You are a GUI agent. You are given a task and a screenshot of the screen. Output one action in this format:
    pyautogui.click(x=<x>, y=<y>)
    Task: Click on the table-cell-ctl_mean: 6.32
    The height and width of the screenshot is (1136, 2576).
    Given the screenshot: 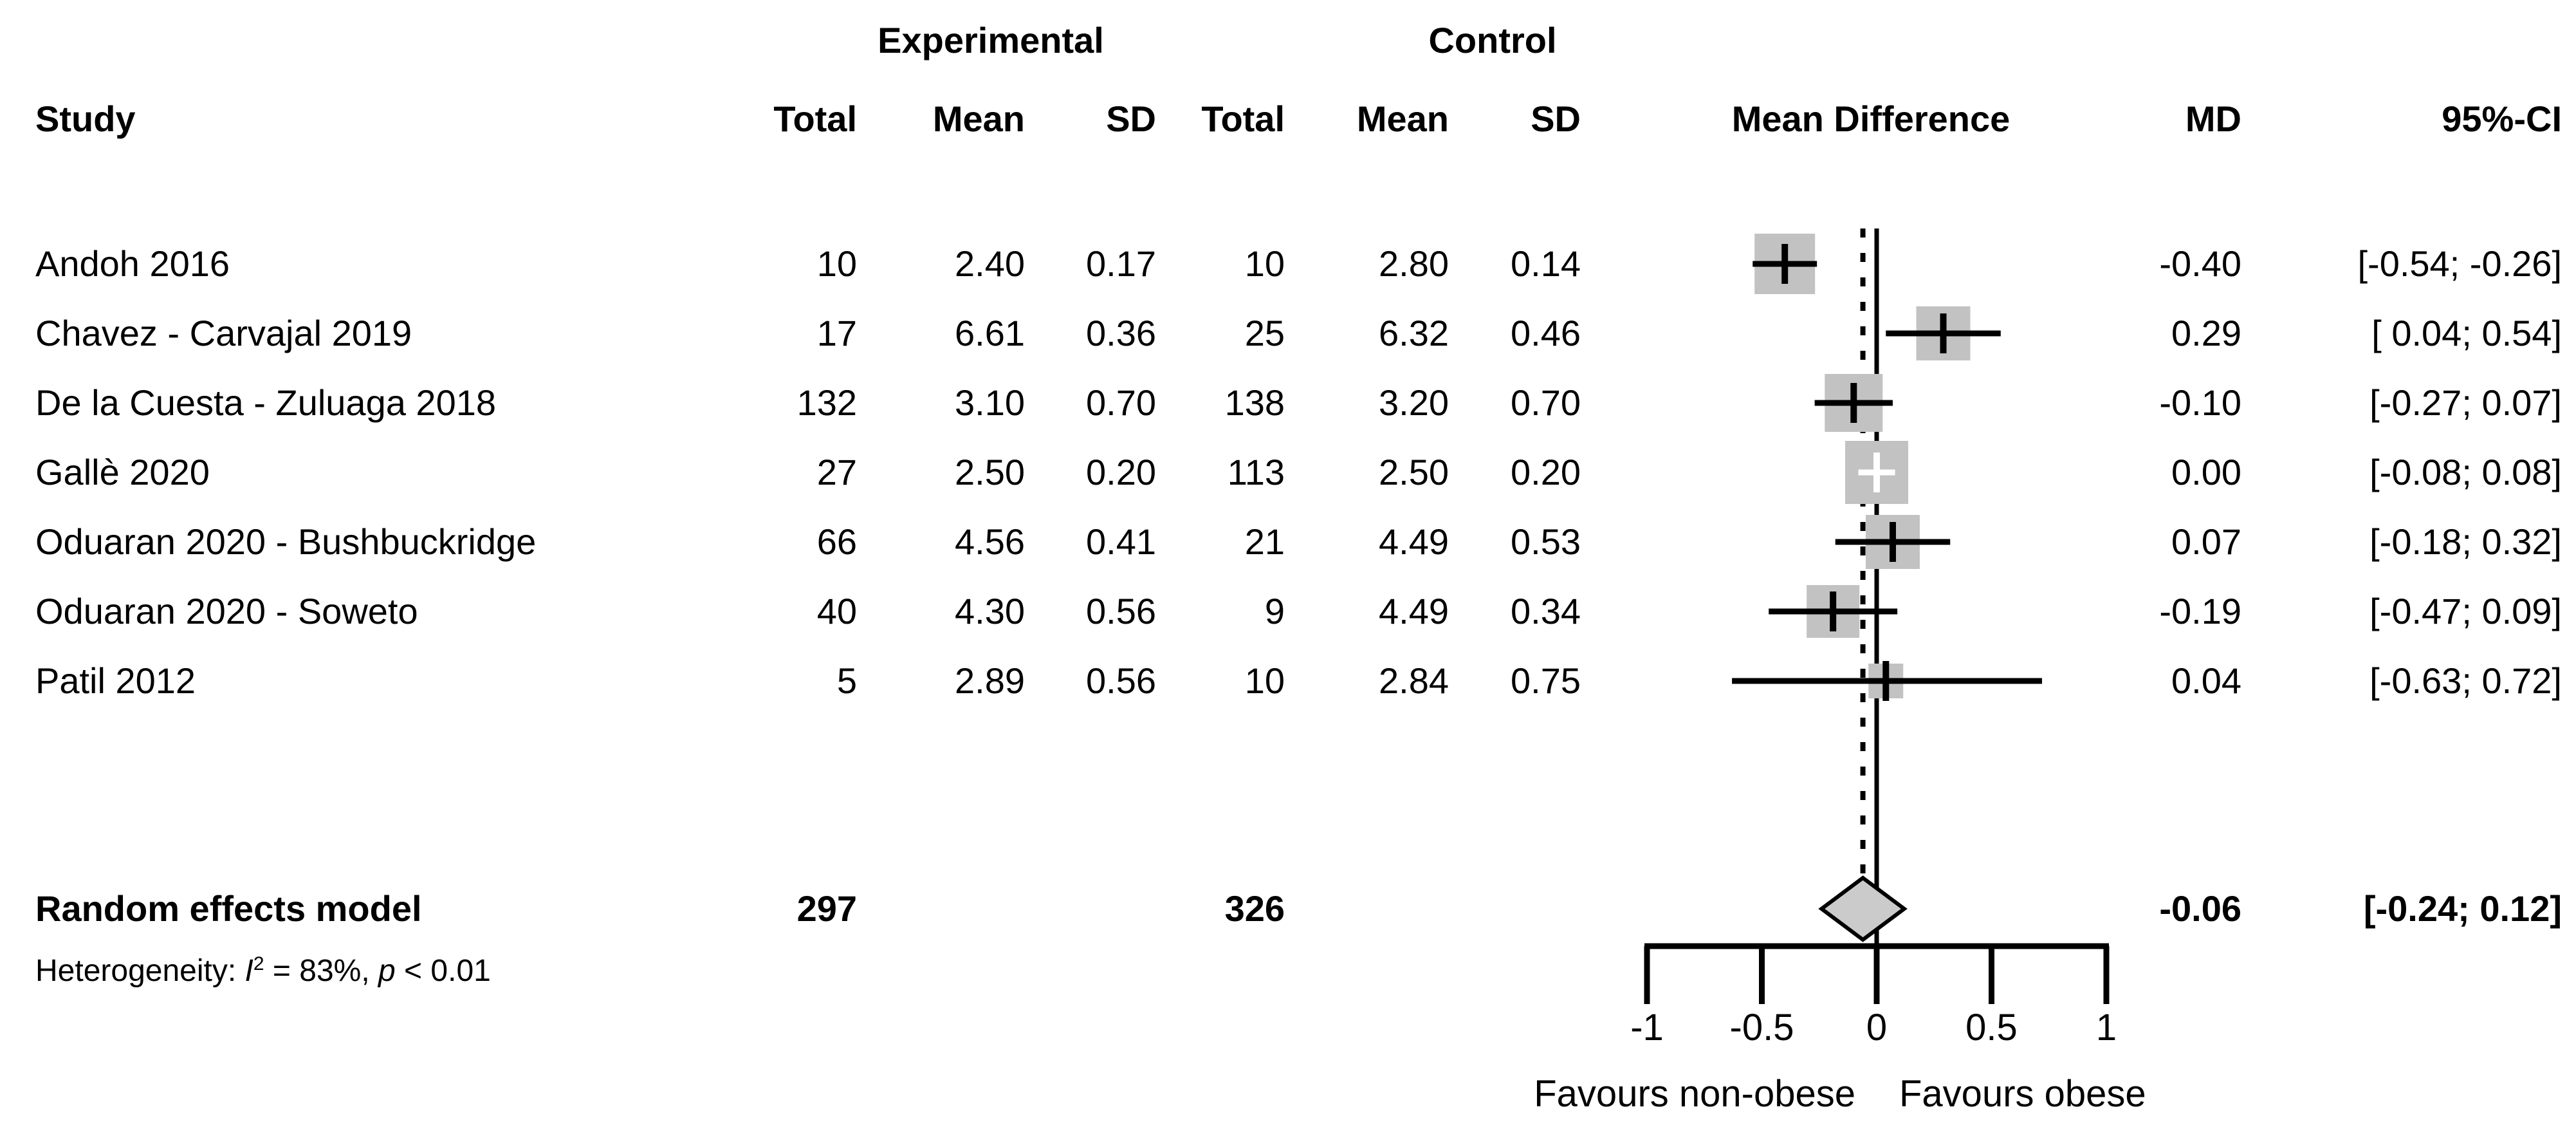 What is the action you would take?
    pyautogui.click(x=1414, y=333)
    